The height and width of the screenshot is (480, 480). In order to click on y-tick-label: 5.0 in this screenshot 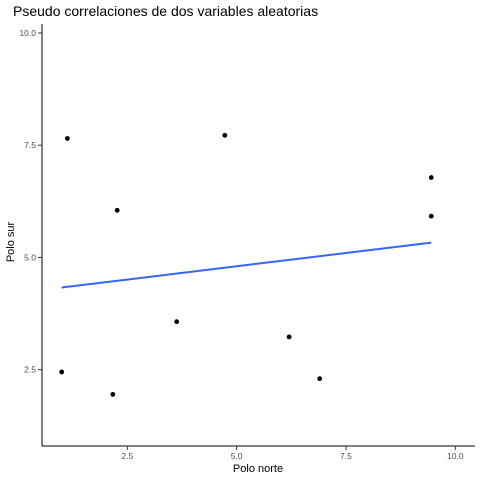, I will do `click(30, 257)`.